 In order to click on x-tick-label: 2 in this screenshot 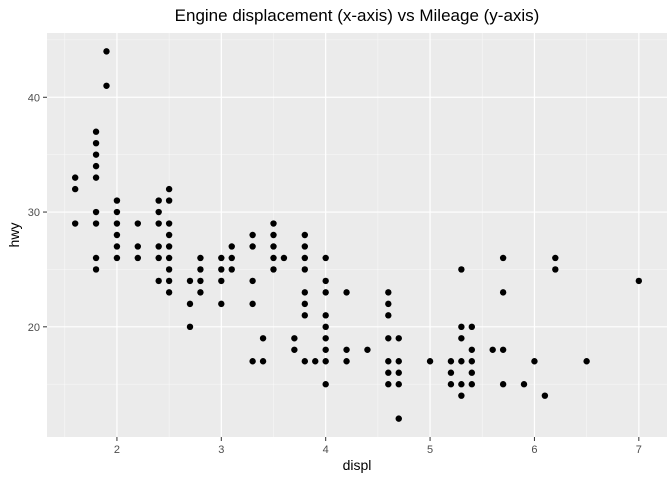, I will do `click(117, 450)`.